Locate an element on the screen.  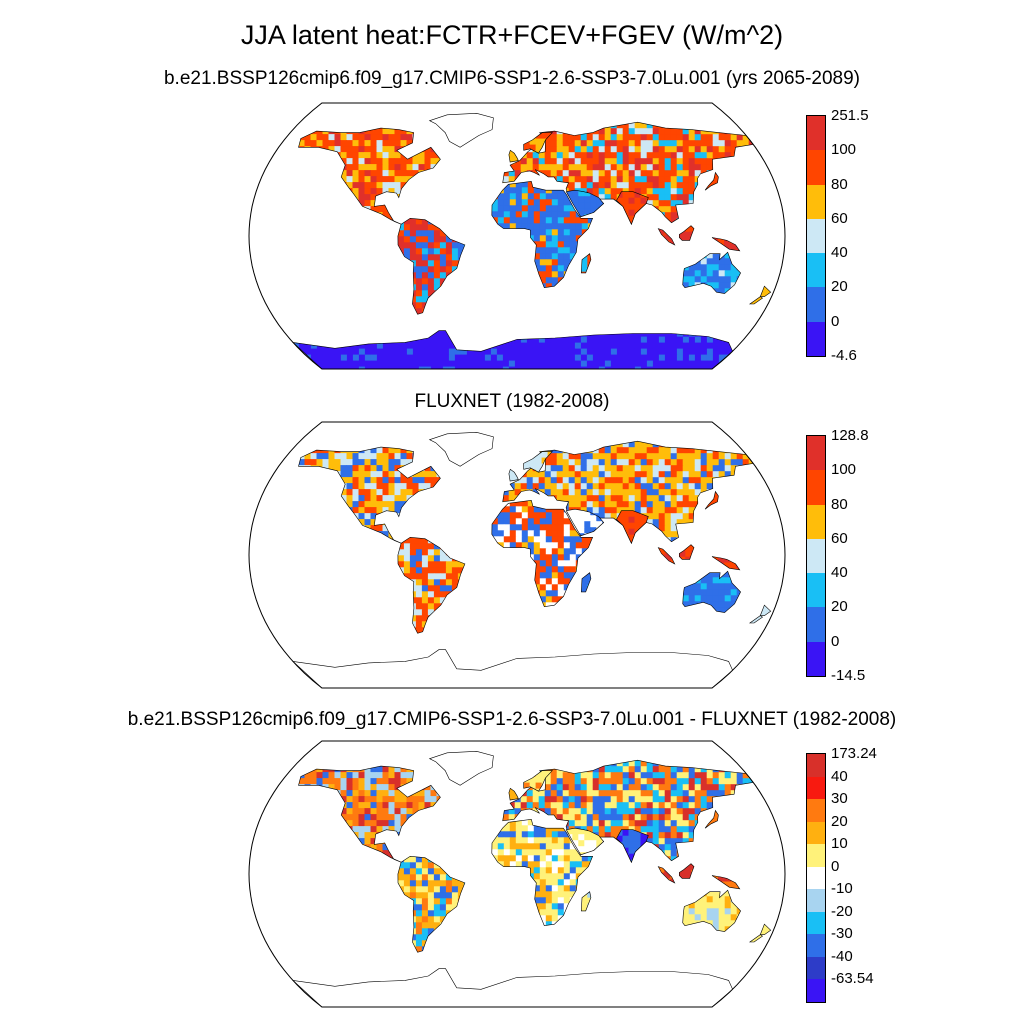
colorbar-2-tick-label: 20 is located at coordinates (839, 607).